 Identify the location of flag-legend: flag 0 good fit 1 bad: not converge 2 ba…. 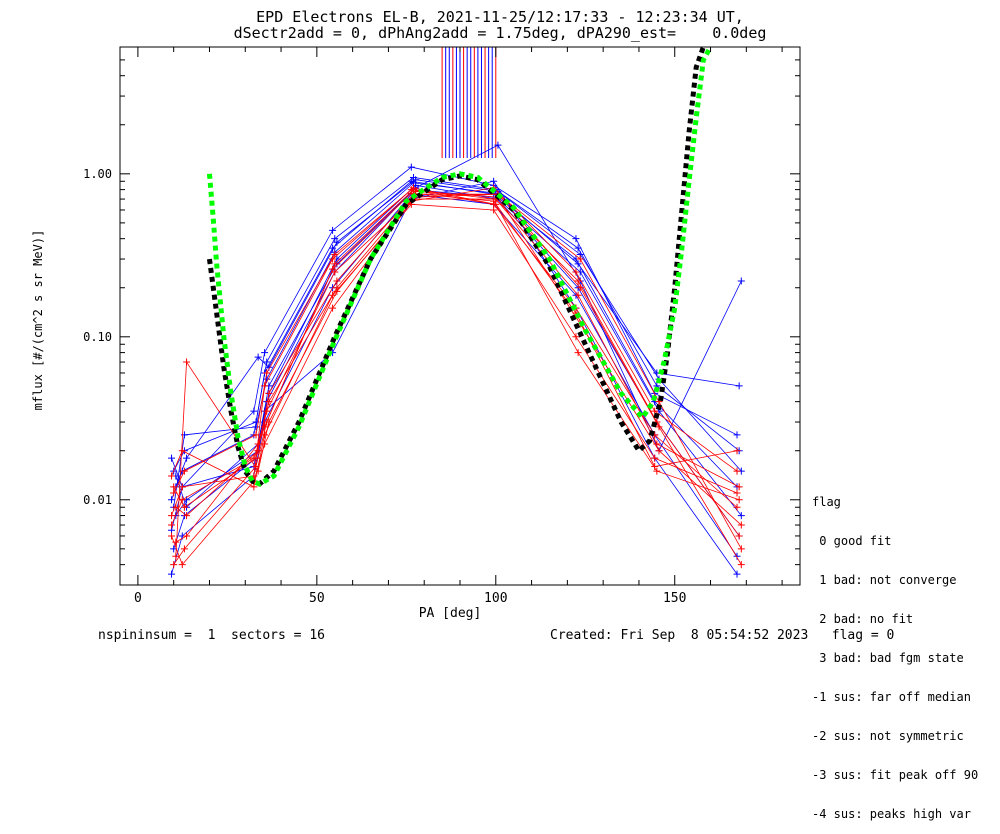
(895, 652).